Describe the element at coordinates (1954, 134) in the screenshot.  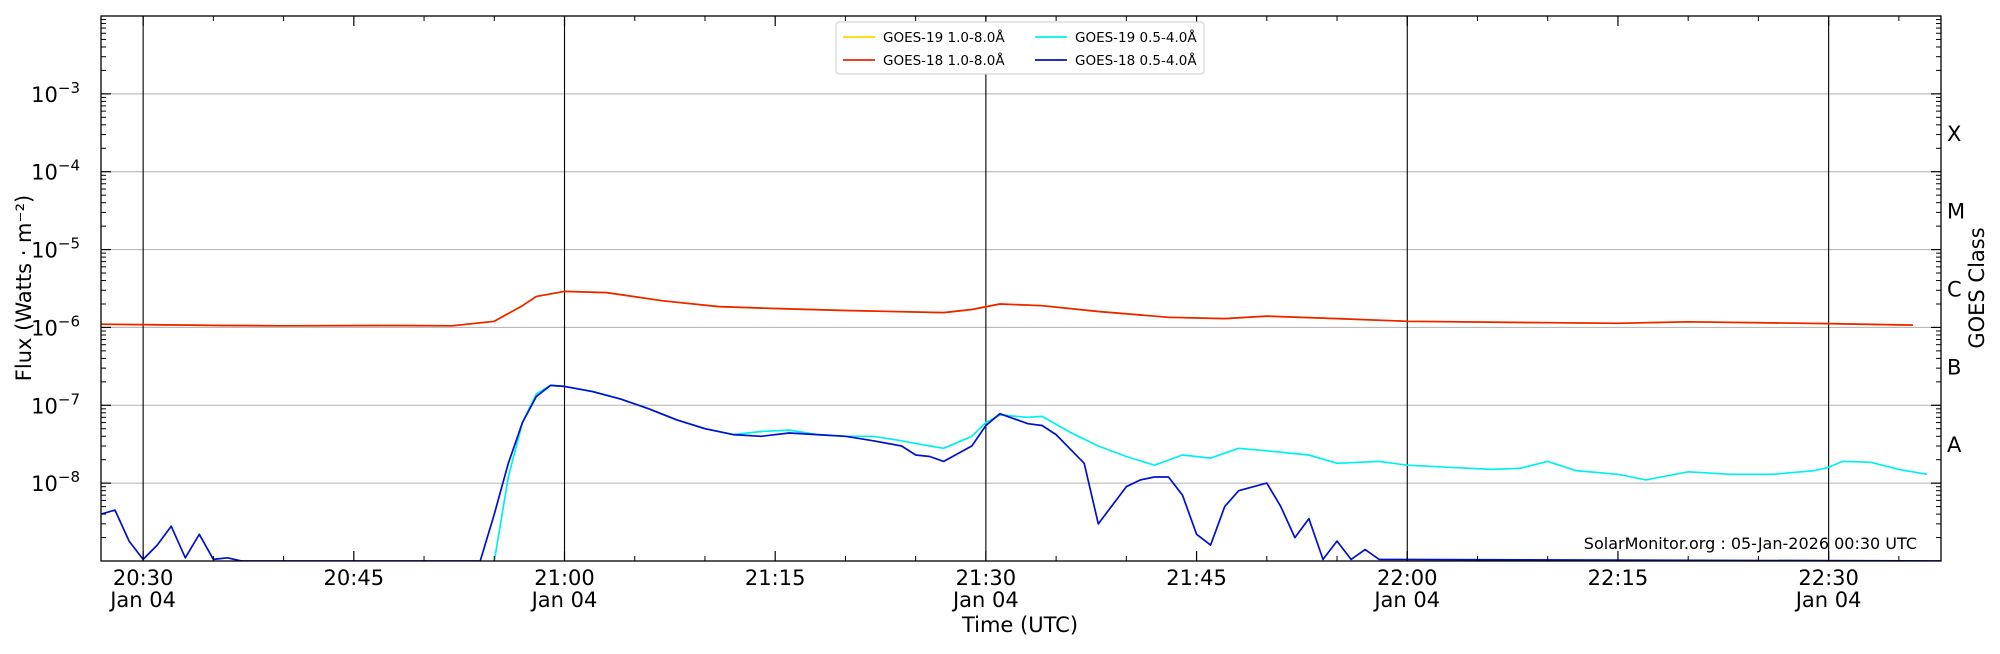
I see `goes-class-label: X` at that location.